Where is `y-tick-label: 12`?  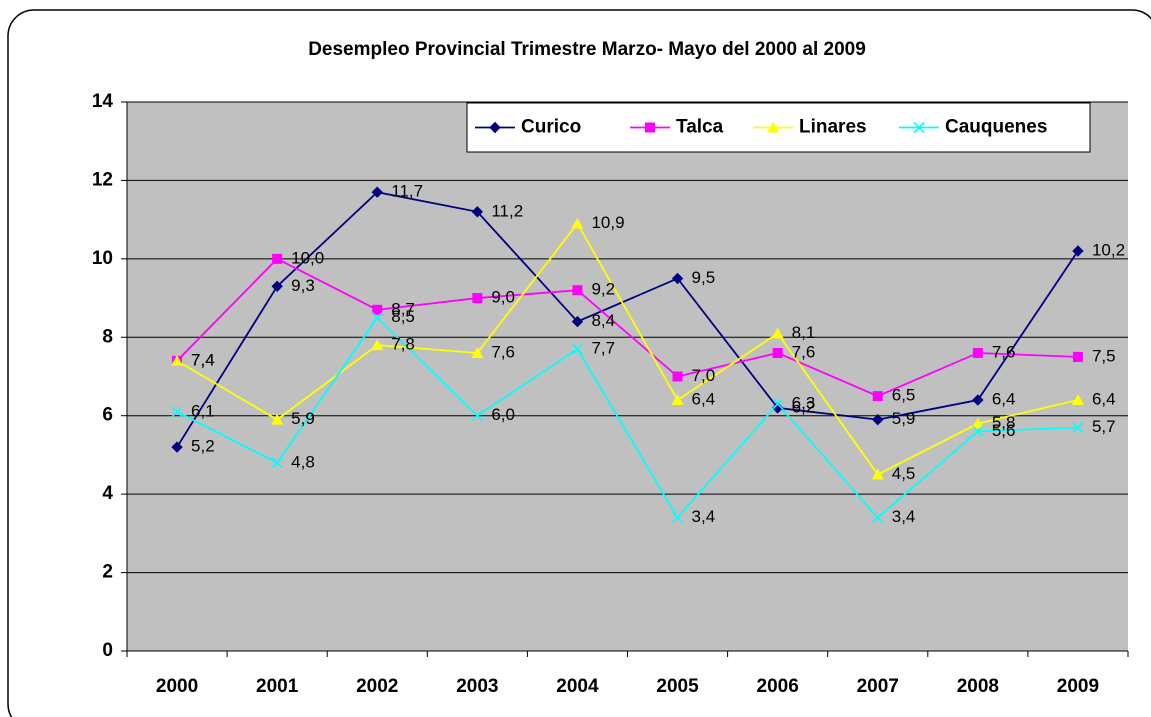 y-tick-label: 12 is located at coordinates (102, 179).